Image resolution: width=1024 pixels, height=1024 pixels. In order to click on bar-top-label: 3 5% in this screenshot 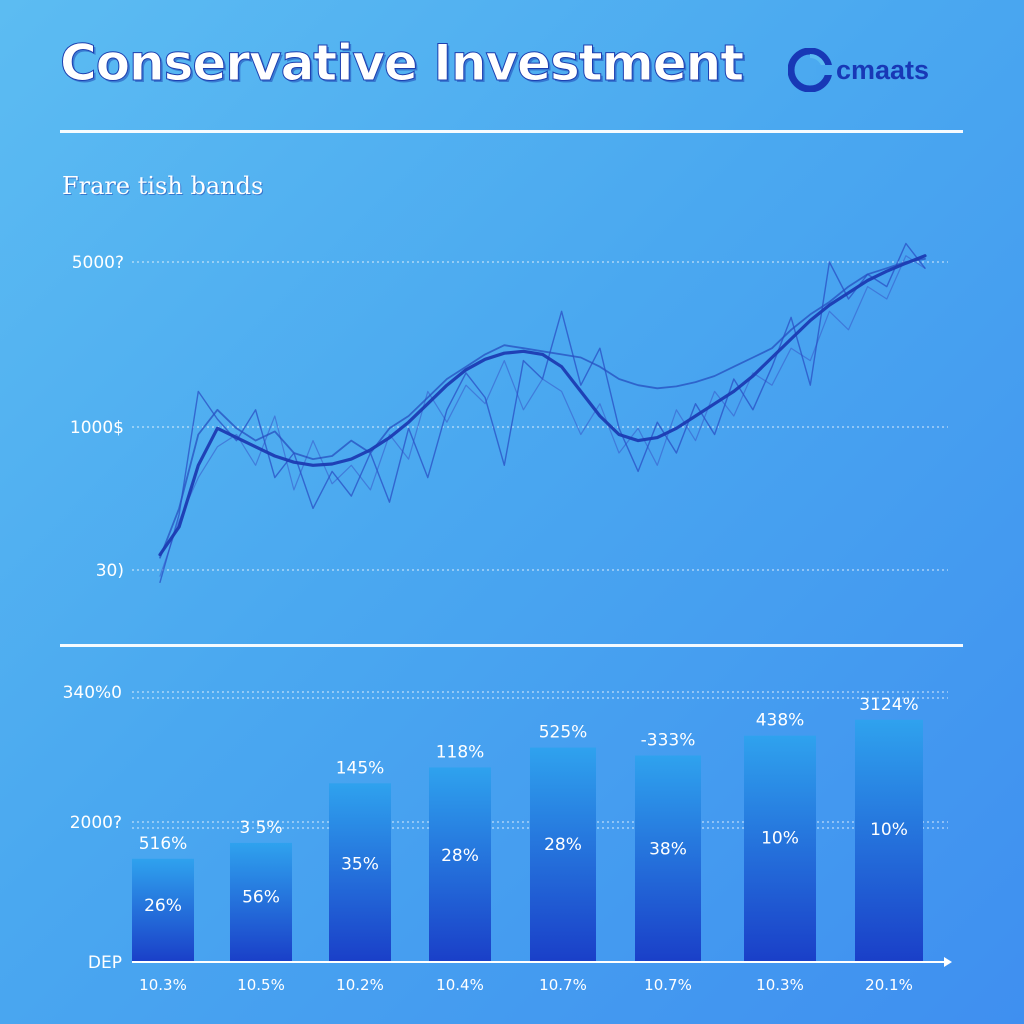, I will do `click(260, 828)`.